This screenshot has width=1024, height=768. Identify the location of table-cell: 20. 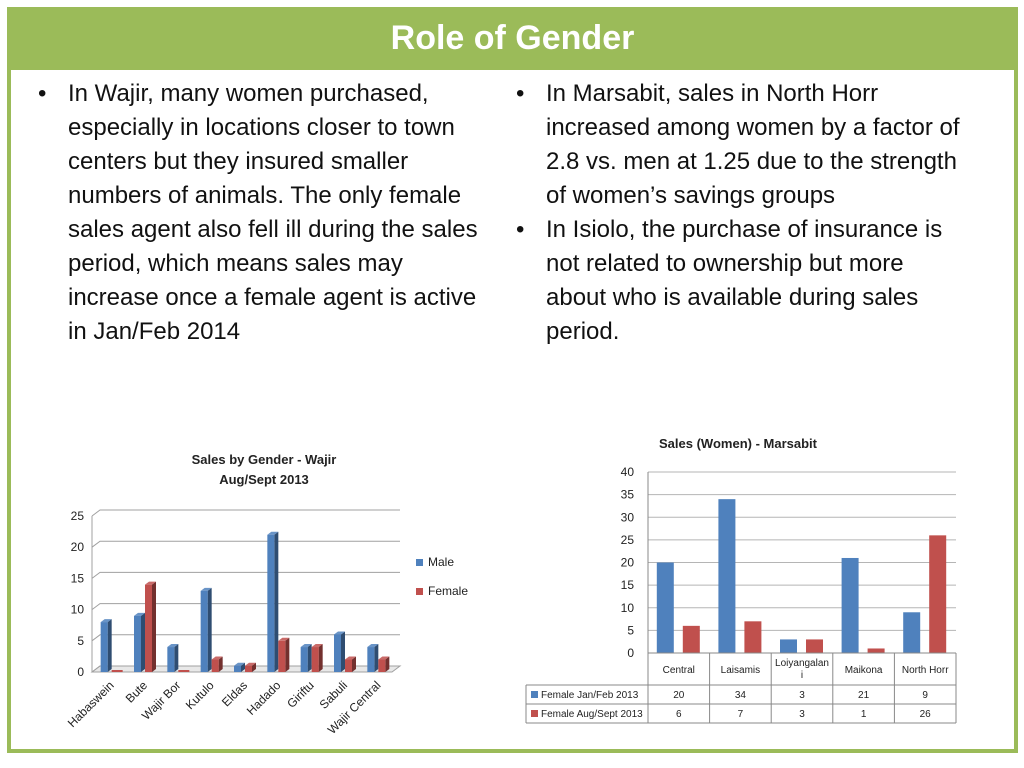
(679, 695).